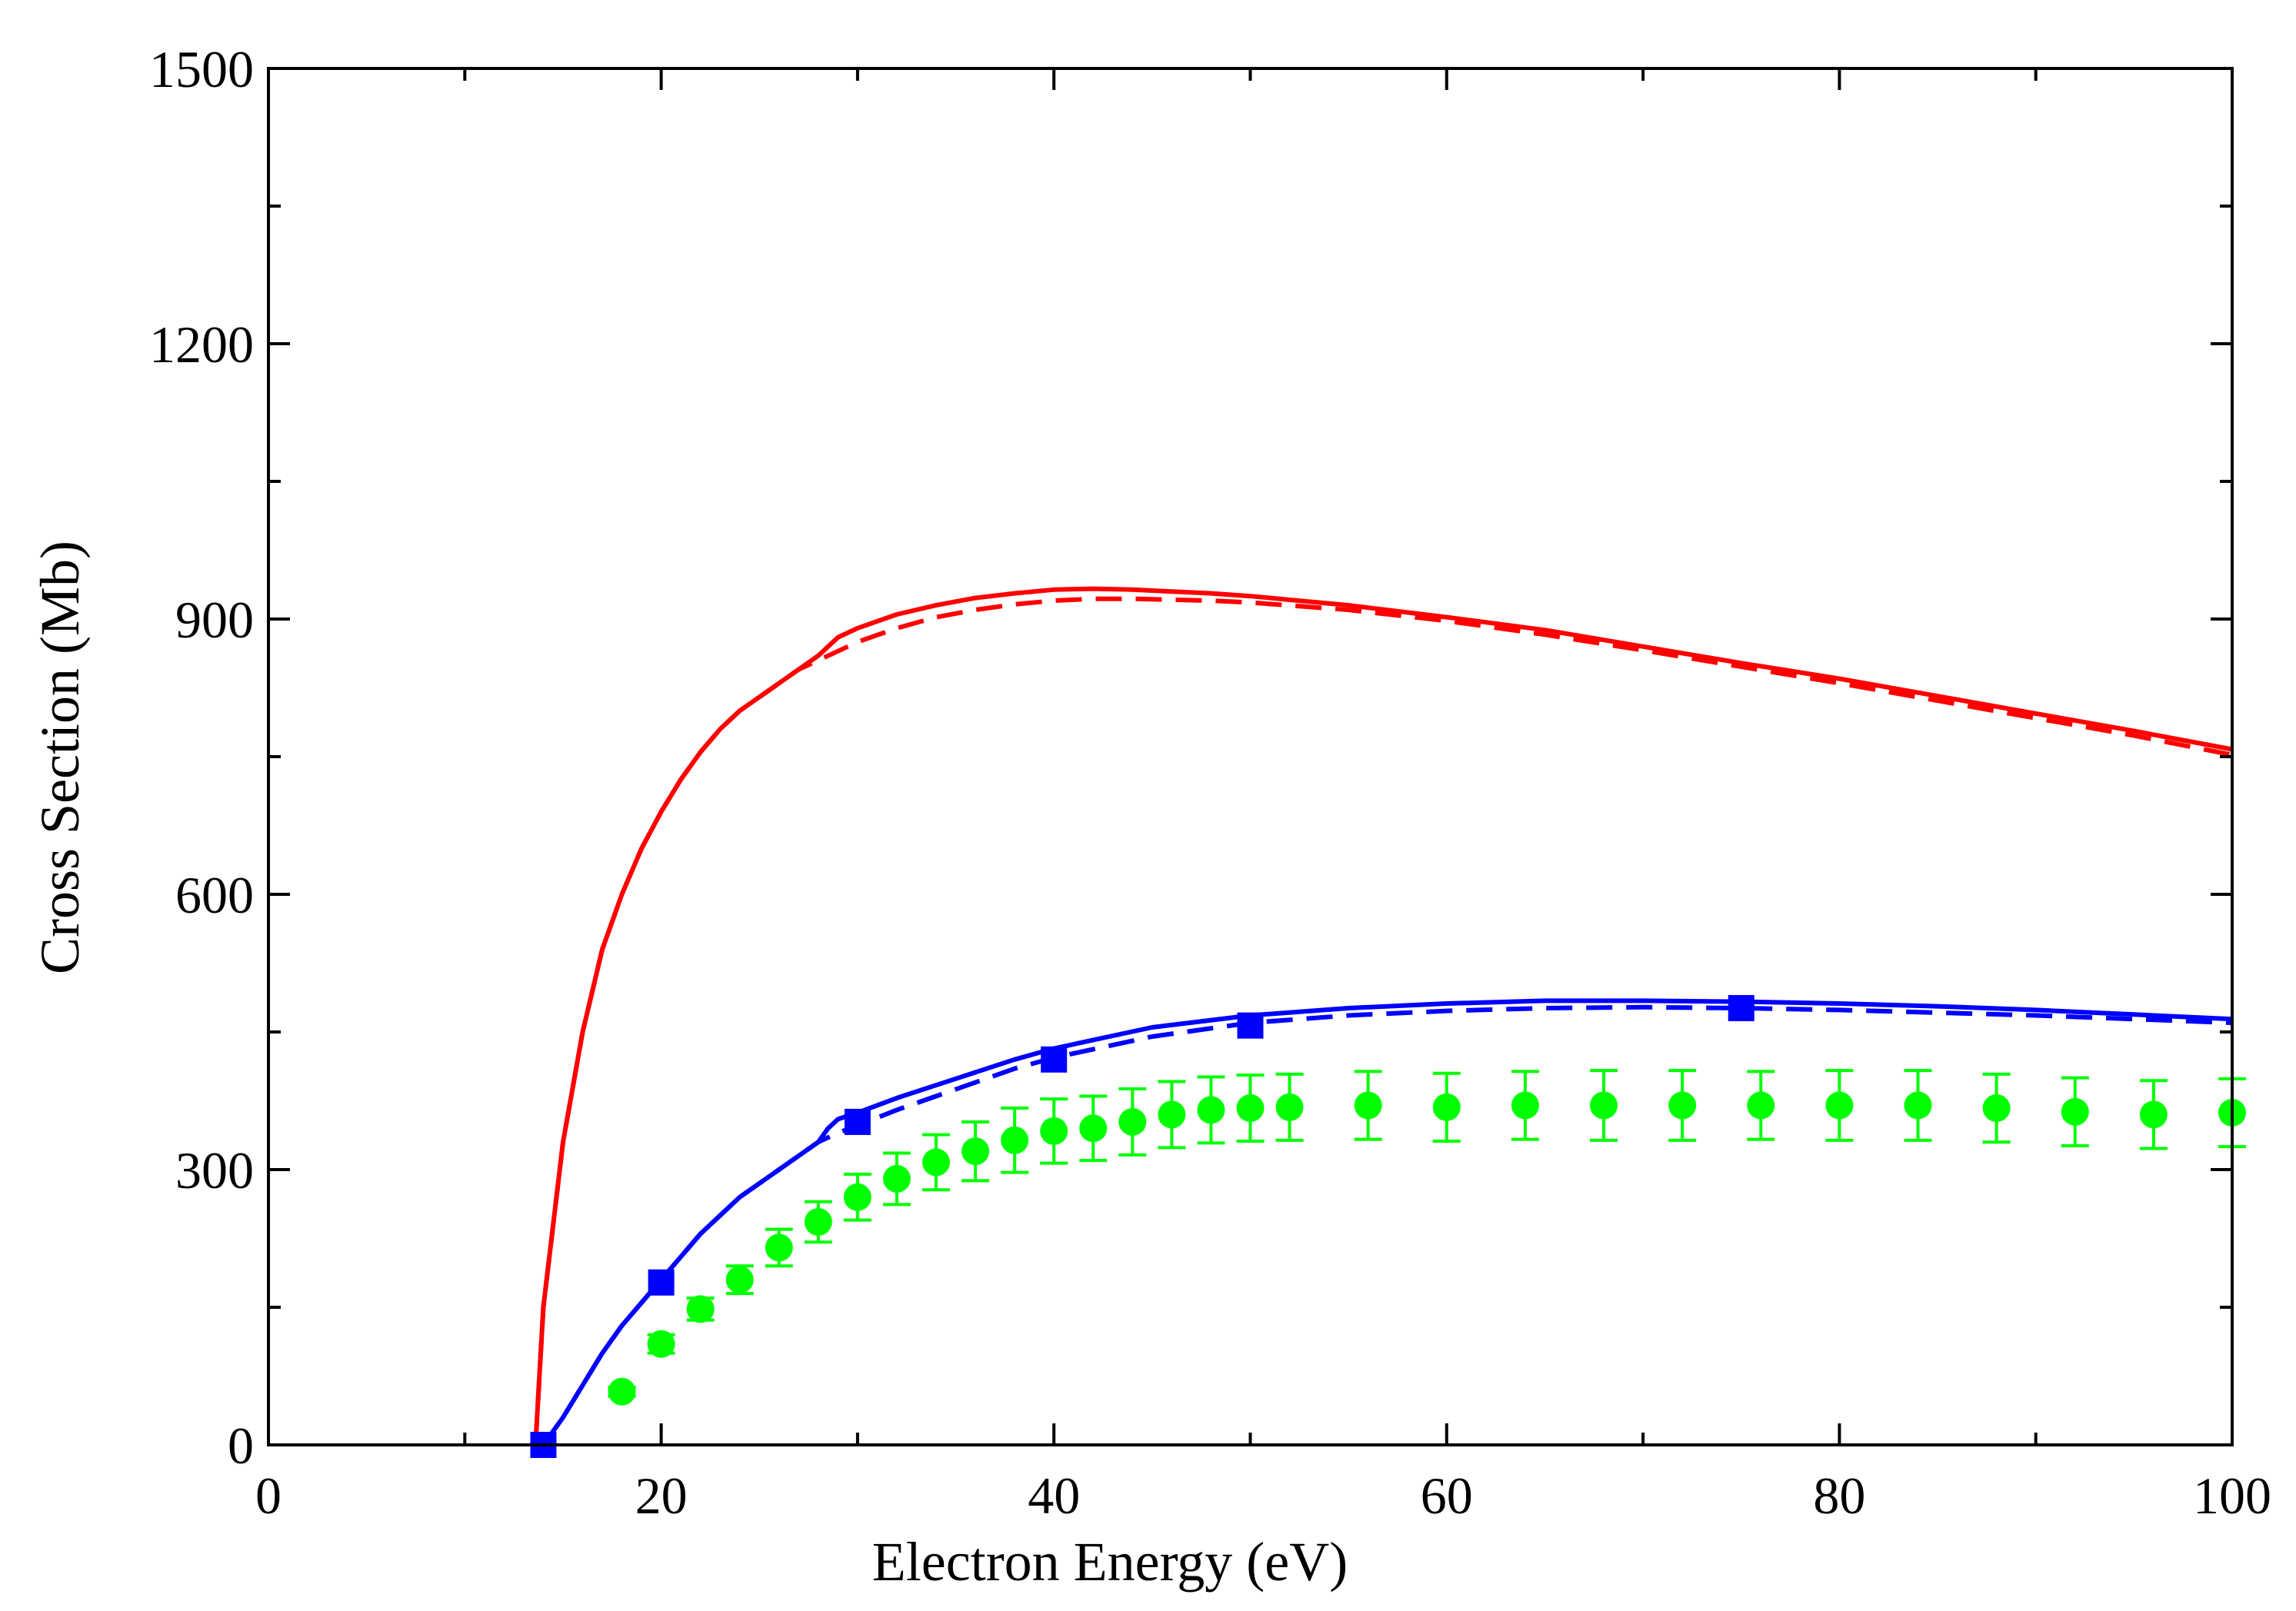  What do you see at coordinates (1054, 1495) in the screenshot?
I see `x-tick-label: 40` at bounding box center [1054, 1495].